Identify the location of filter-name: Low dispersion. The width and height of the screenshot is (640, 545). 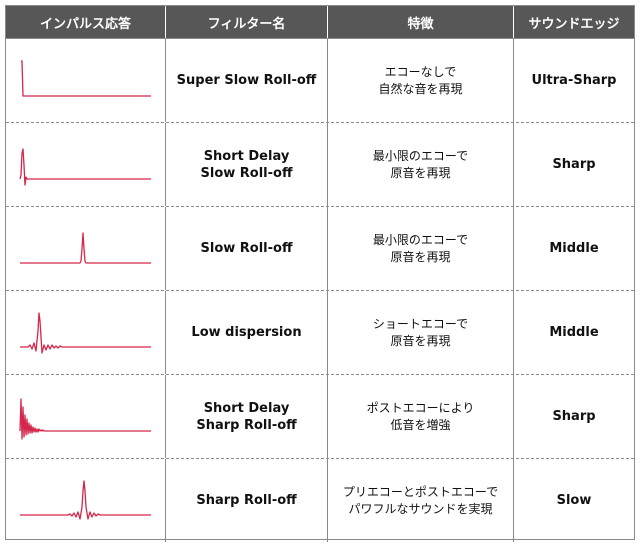
(247, 332).